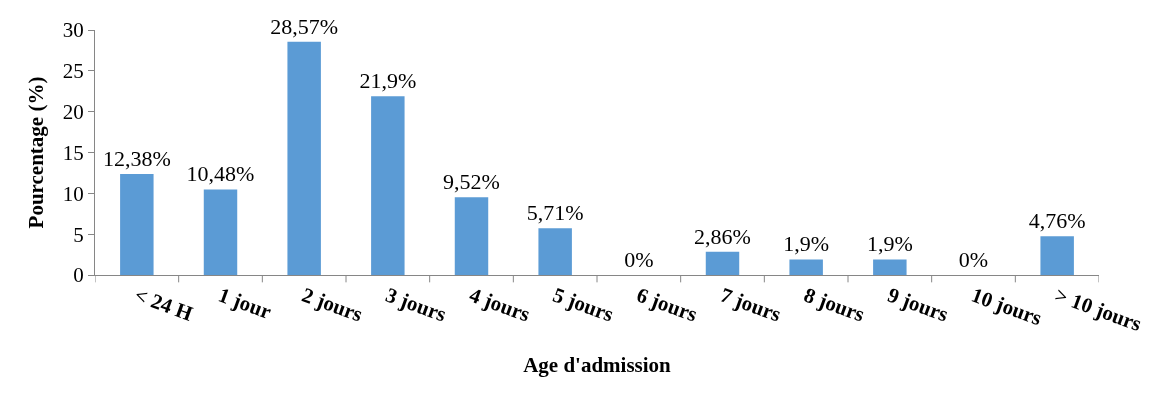 This screenshot has height=405, width=1169. What do you see at coordinates (500, 304) in the screenshot?
I see `x-tick-label: 4 jours` at bounding box center [500, 304].